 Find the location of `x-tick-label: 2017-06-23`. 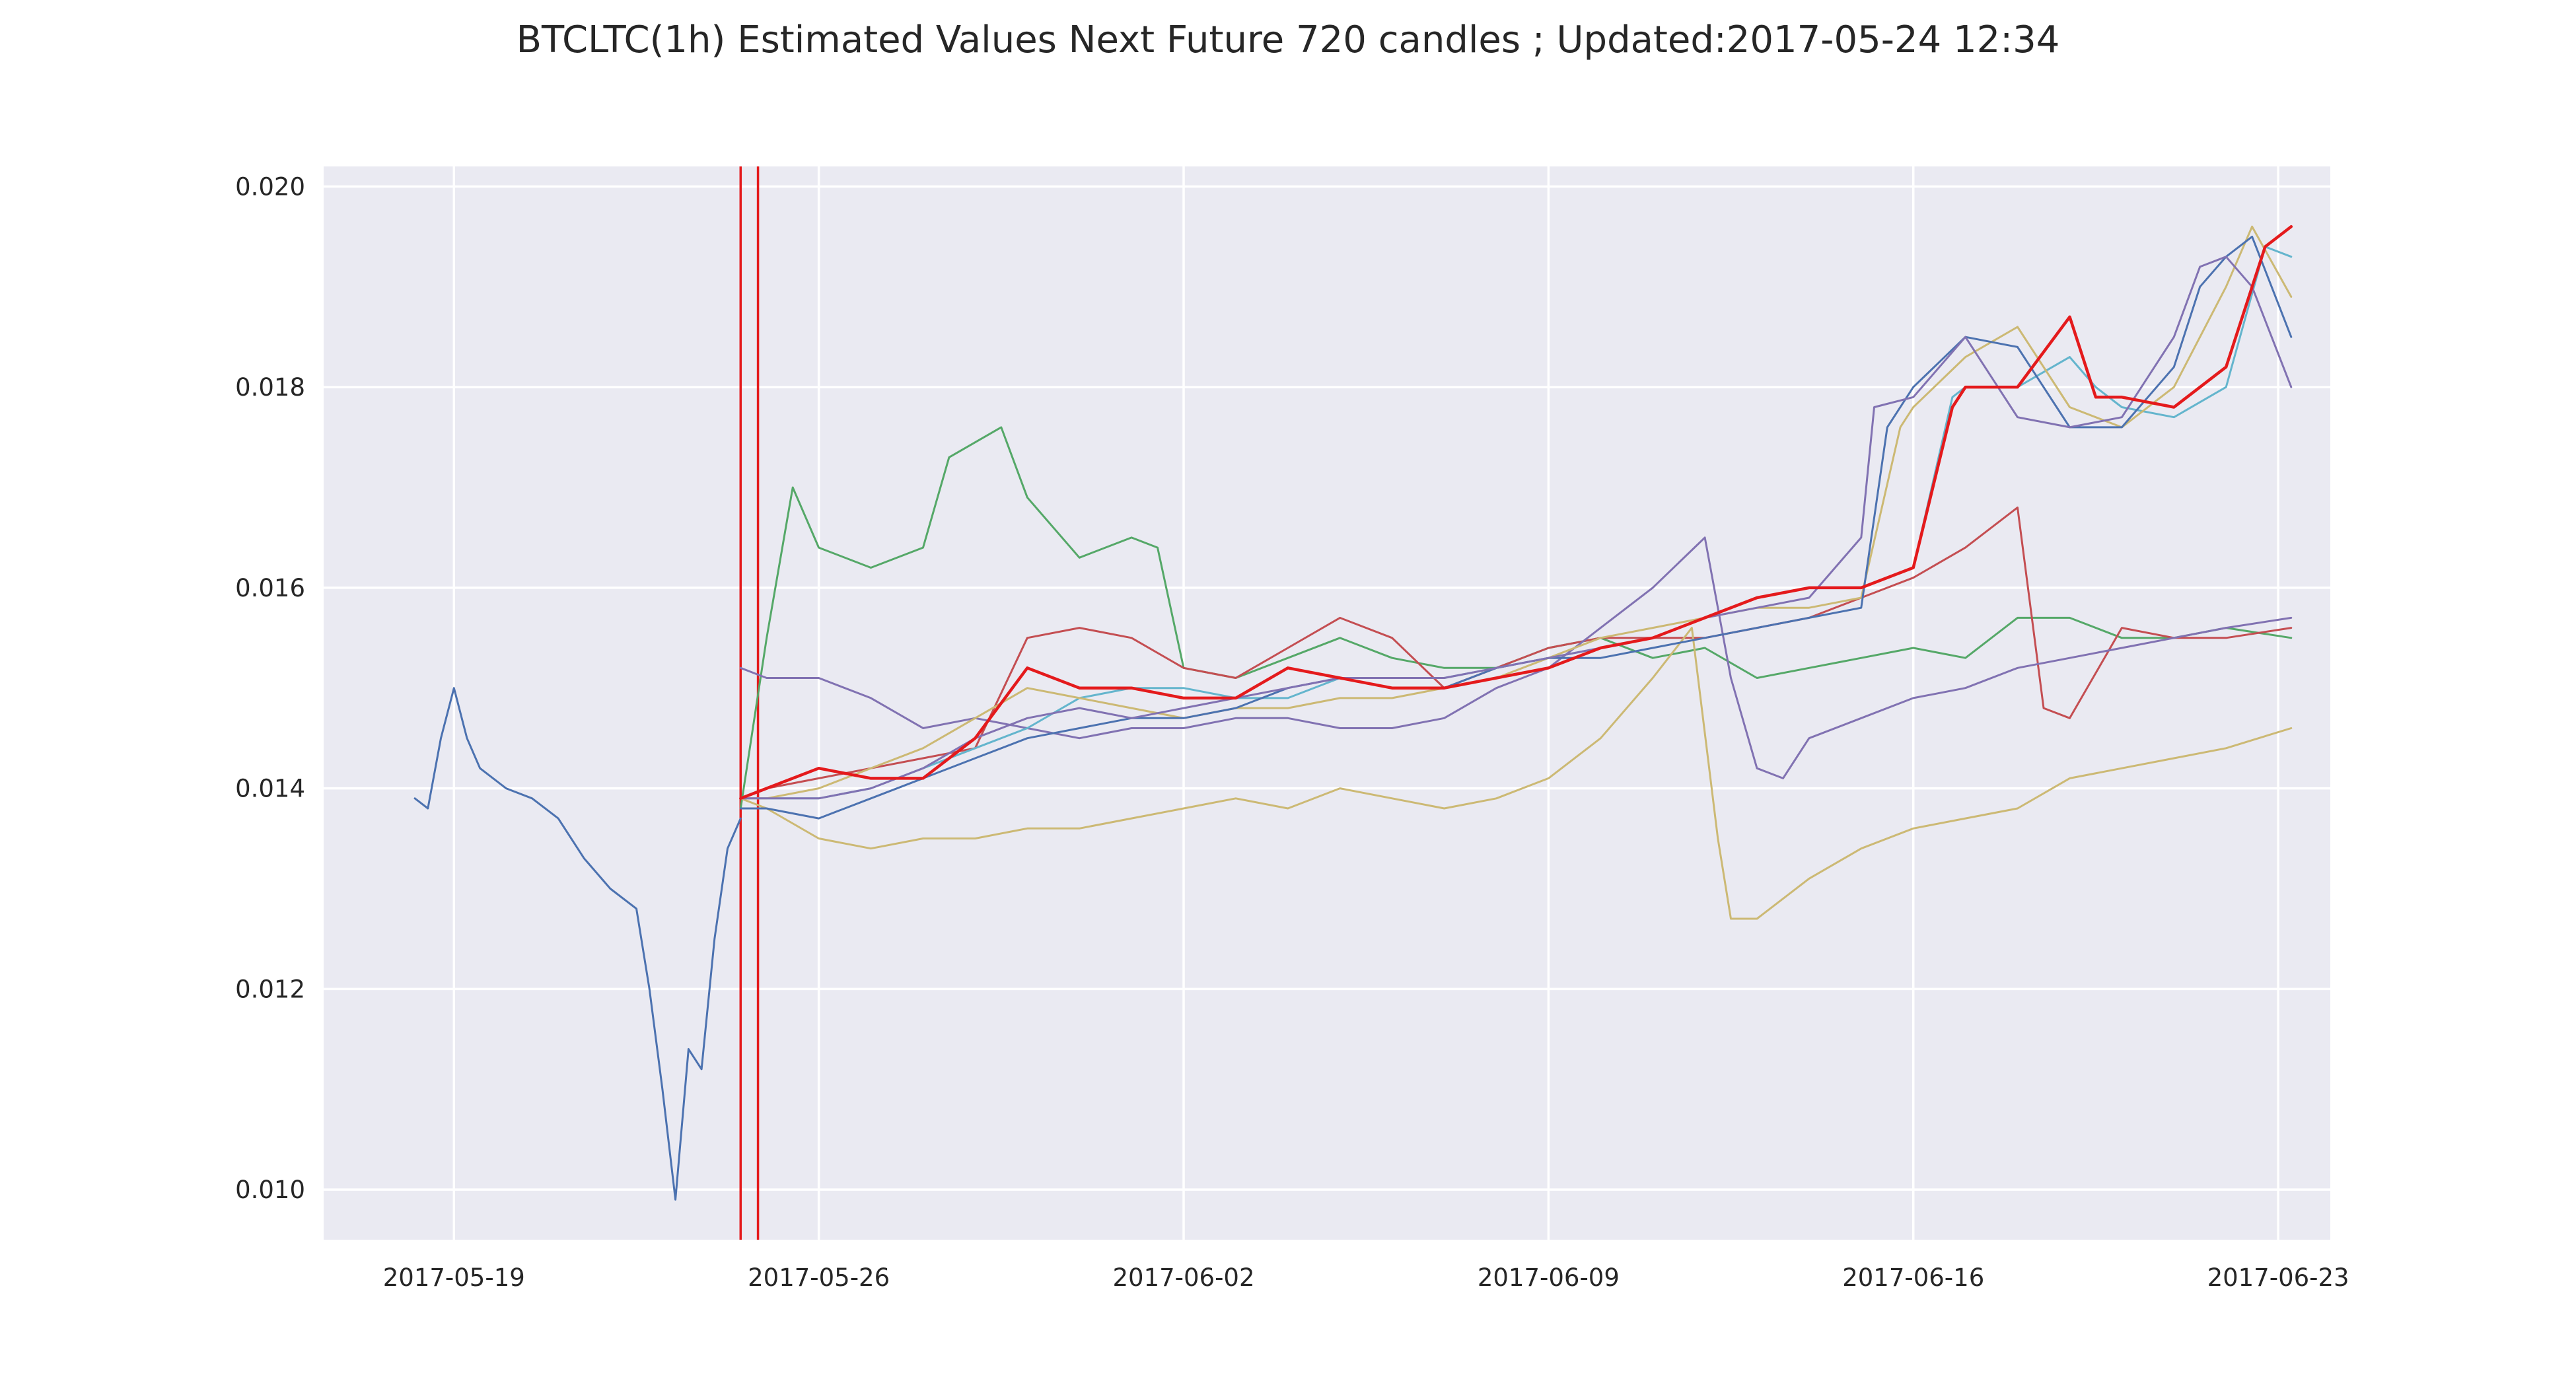

x-tick-label: 2017-06-23 is located at coordinates (2278, 1277).